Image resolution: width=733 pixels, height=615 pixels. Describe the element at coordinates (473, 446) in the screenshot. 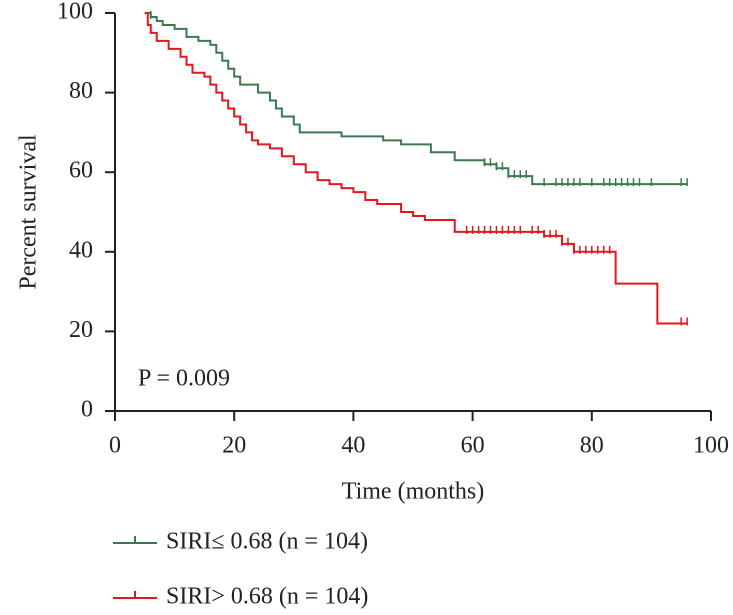

I see `x-tick-label: 60` at that location.